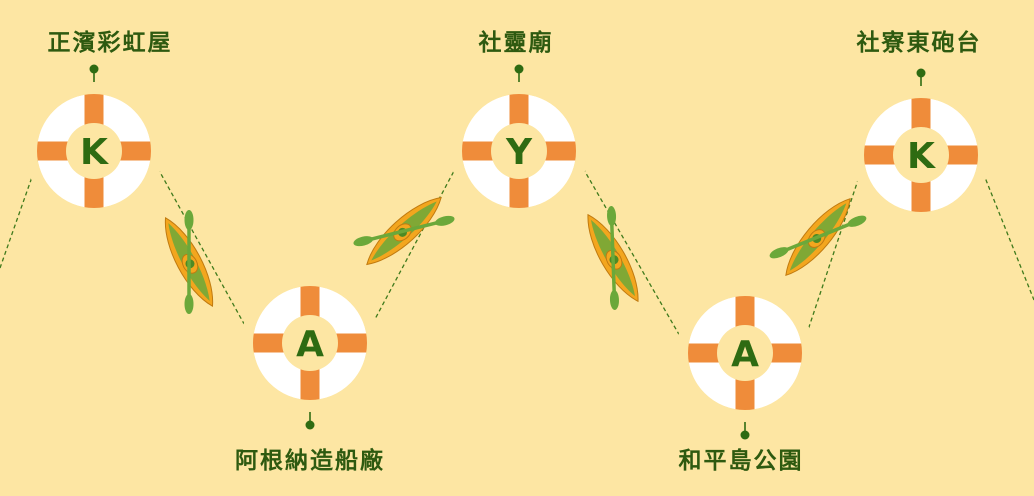  I want to click on stop-label-5: 社寮東砲台, so click(919, 43).